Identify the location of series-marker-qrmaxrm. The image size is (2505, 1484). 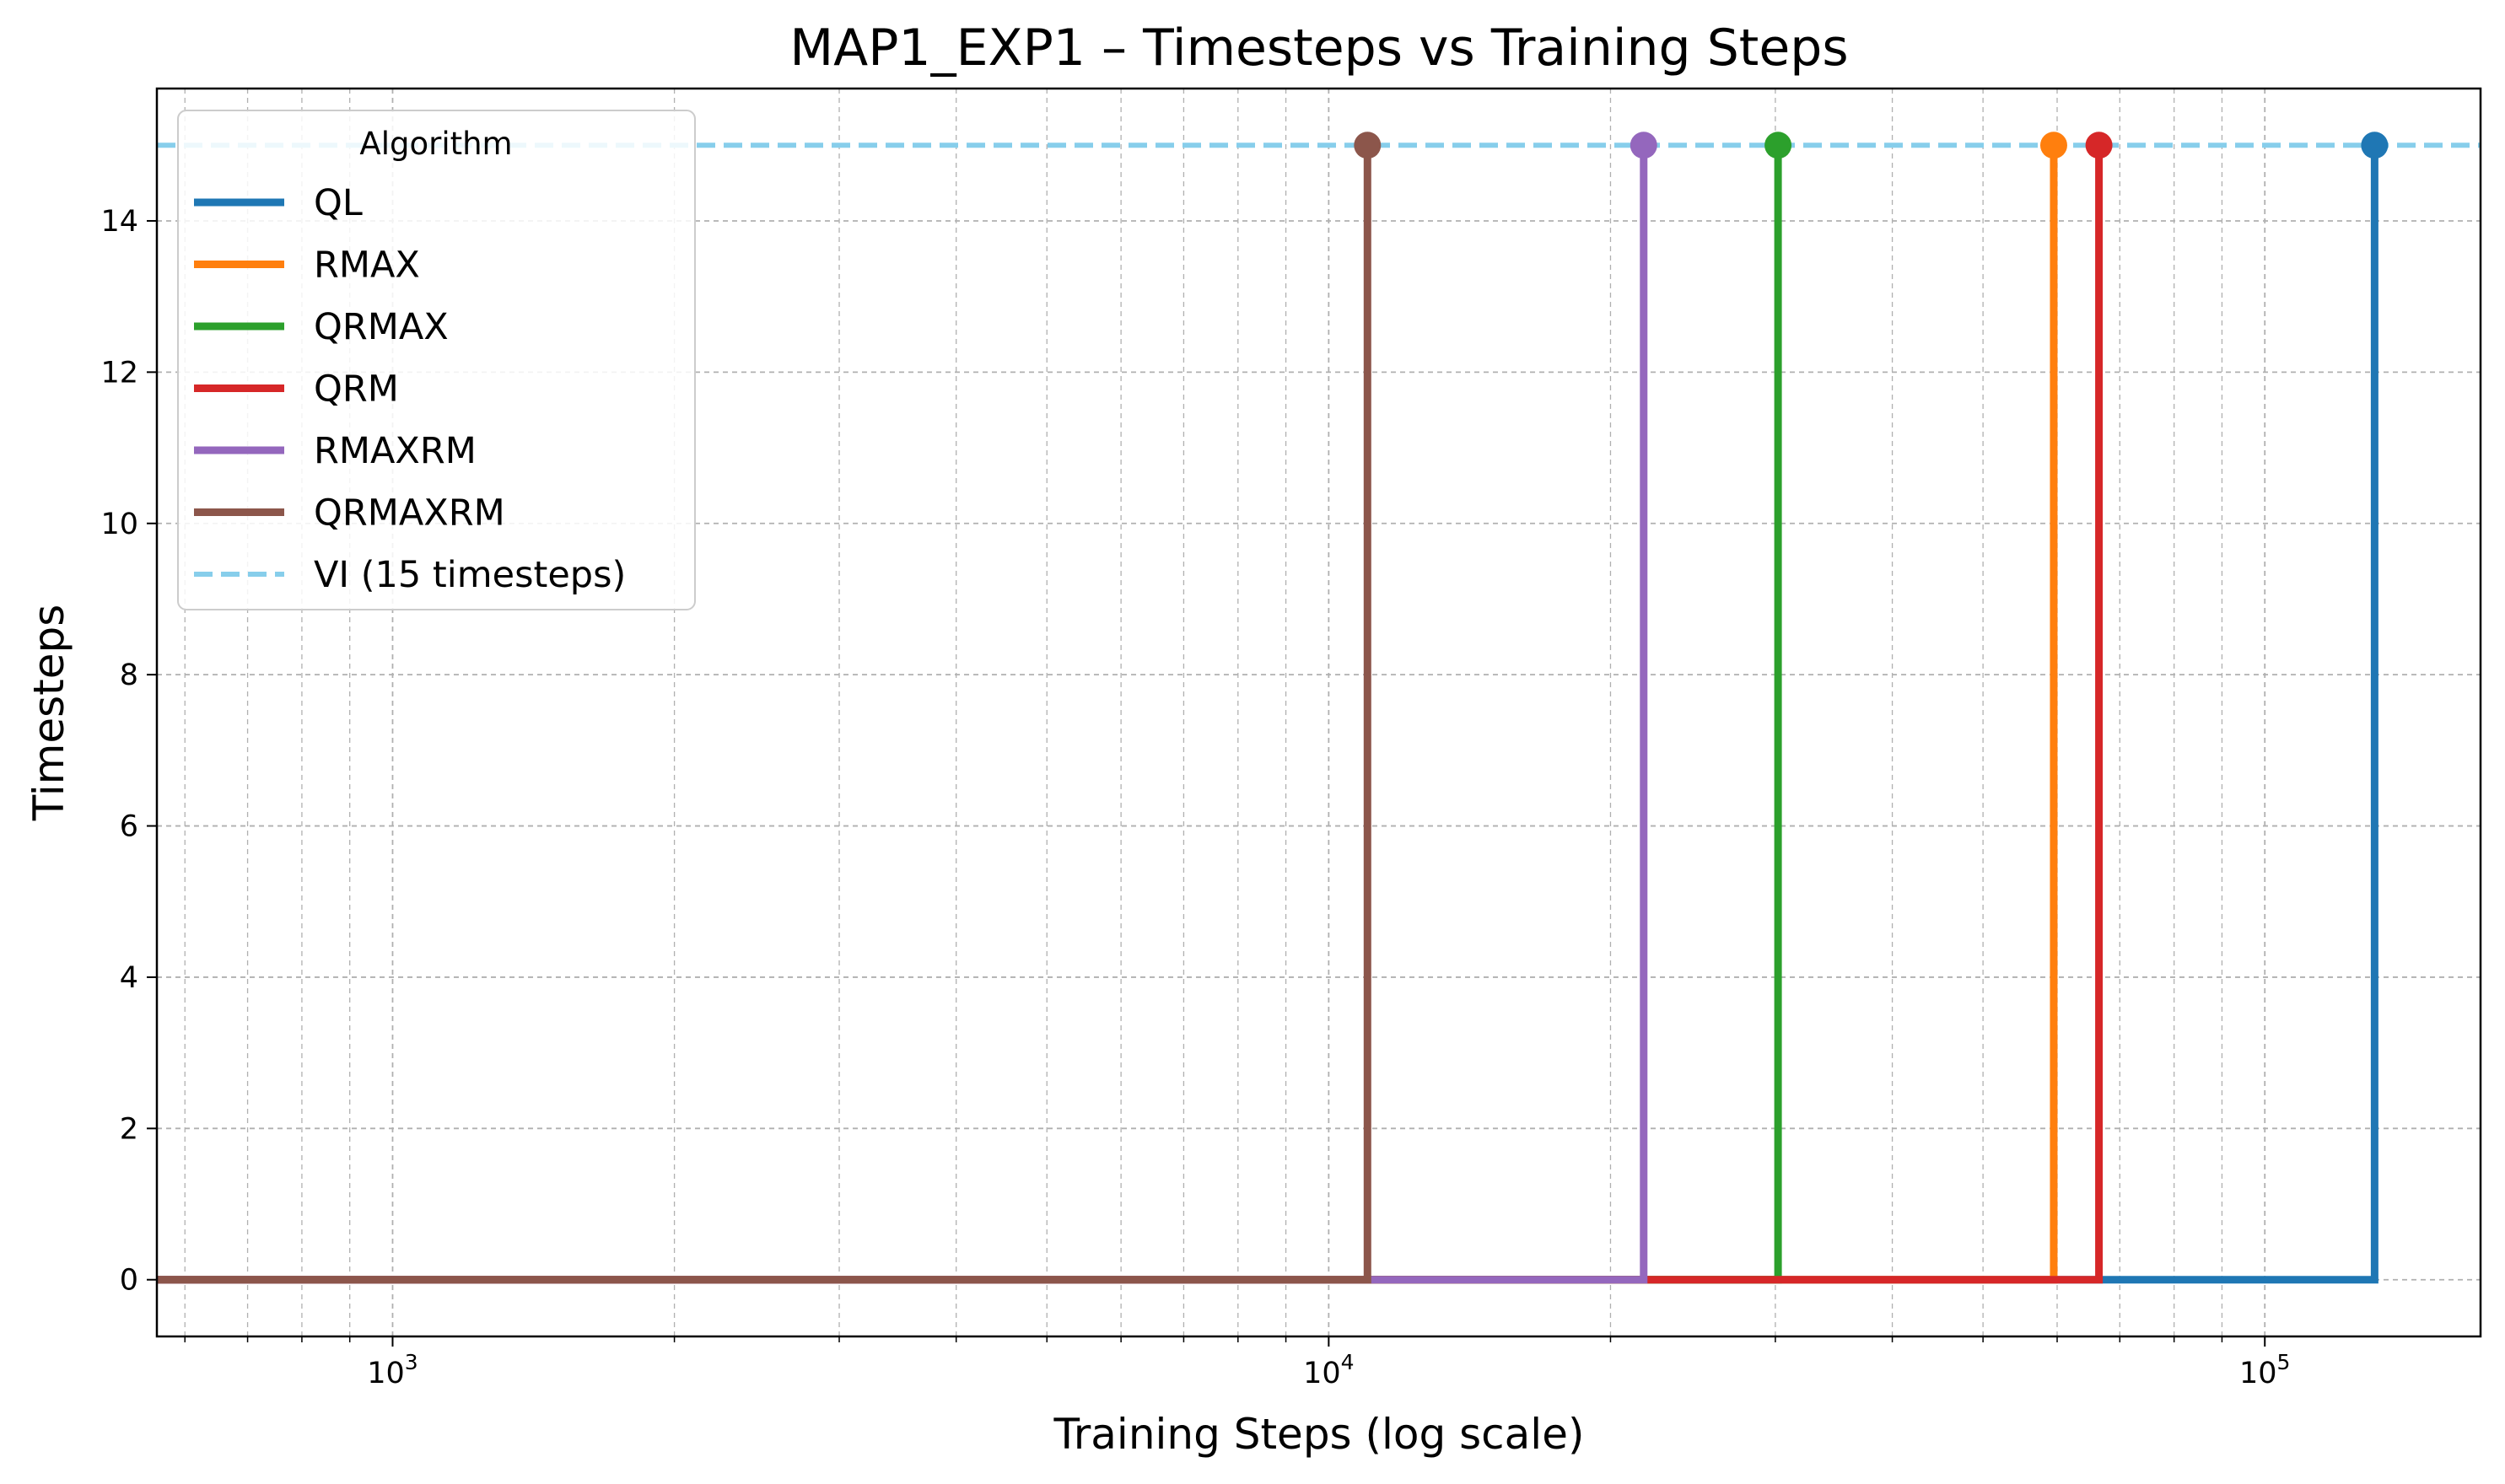
(1368, 145).